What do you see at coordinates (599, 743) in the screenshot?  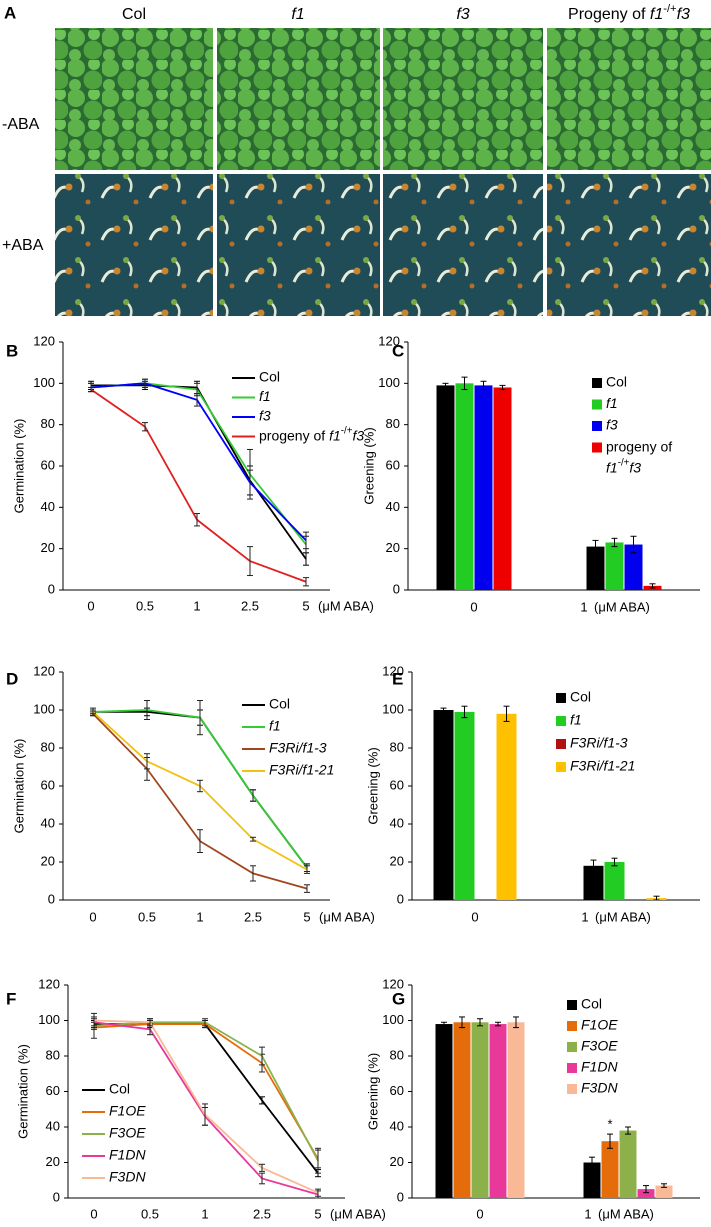 I see `legend-label: F3Ri/f1-3` at bounding box center [599, 743].